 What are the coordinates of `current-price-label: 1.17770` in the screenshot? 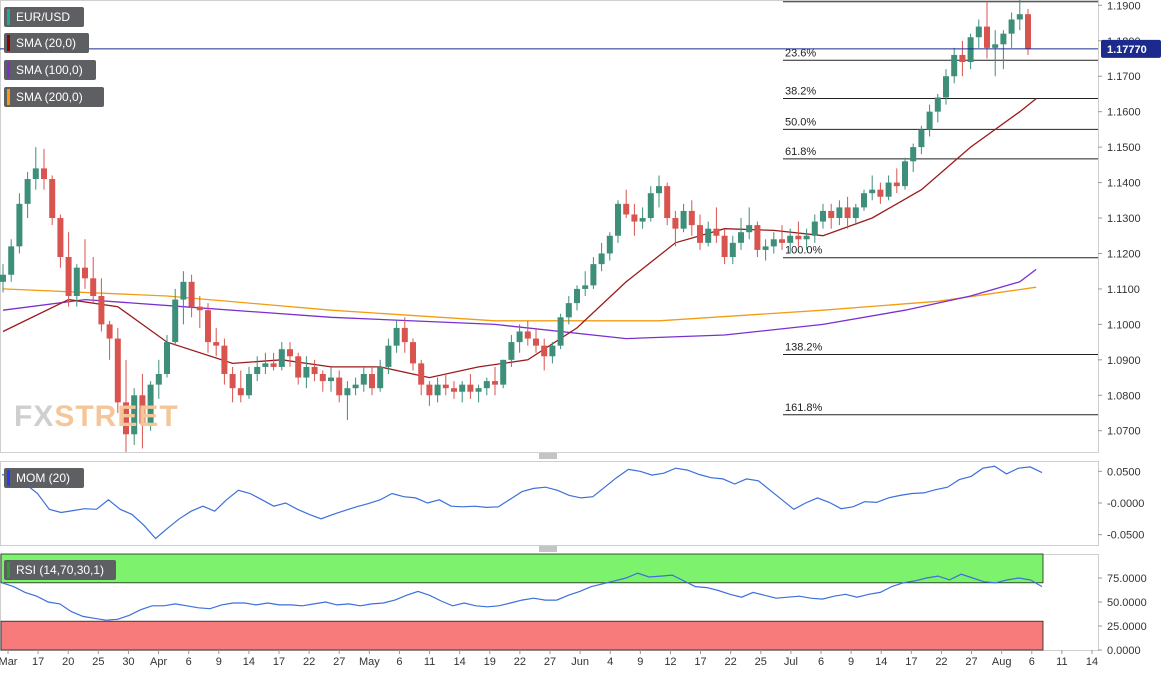 It's located at (1127, 50).